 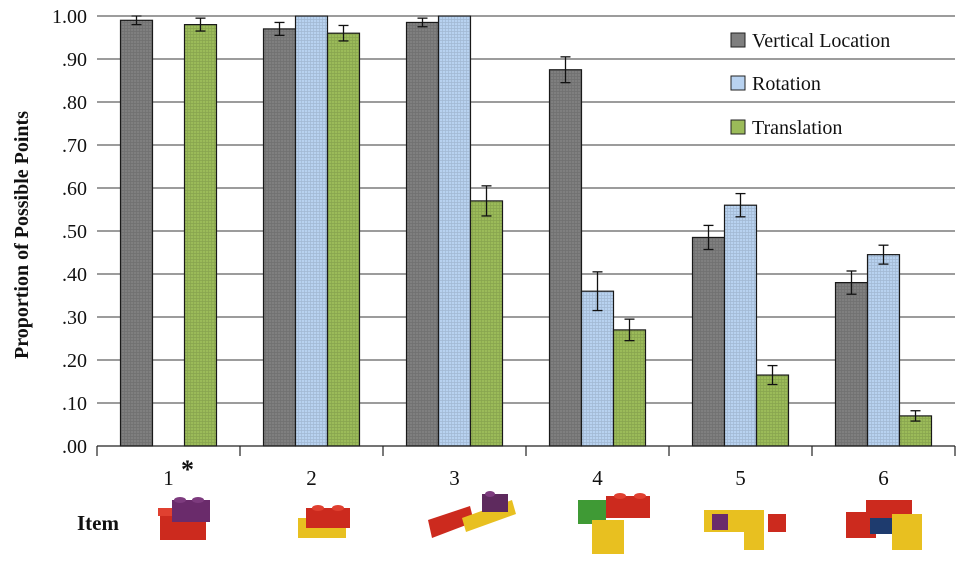 What do you see at coordinates (472, 514) in the screenshot?
I see `lego-item-3-picture` at bounding box center [472, 514].